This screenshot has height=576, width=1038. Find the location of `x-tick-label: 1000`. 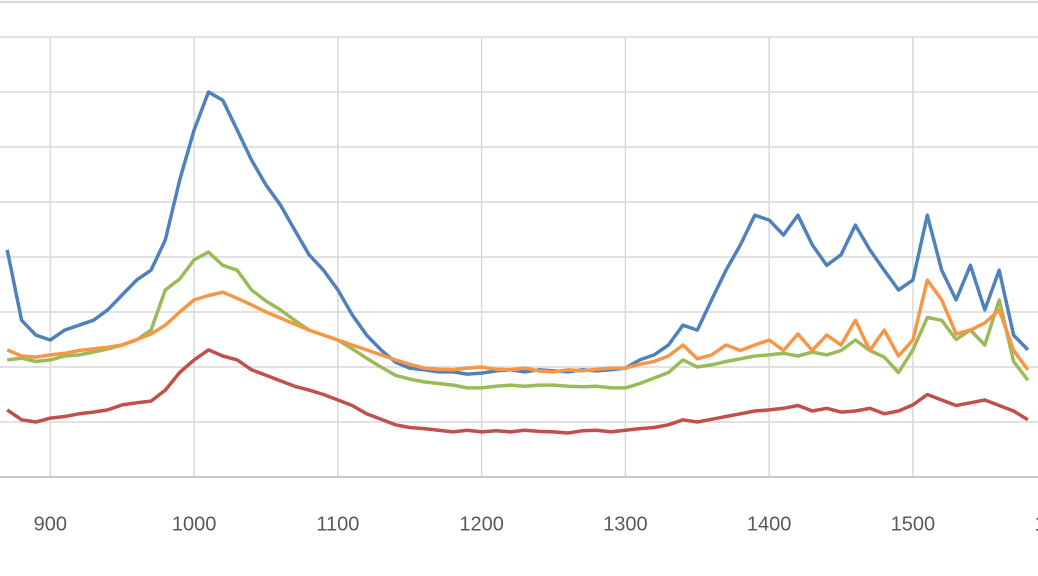

x-tick-label: 1000 is located at coordinates (194, 524).